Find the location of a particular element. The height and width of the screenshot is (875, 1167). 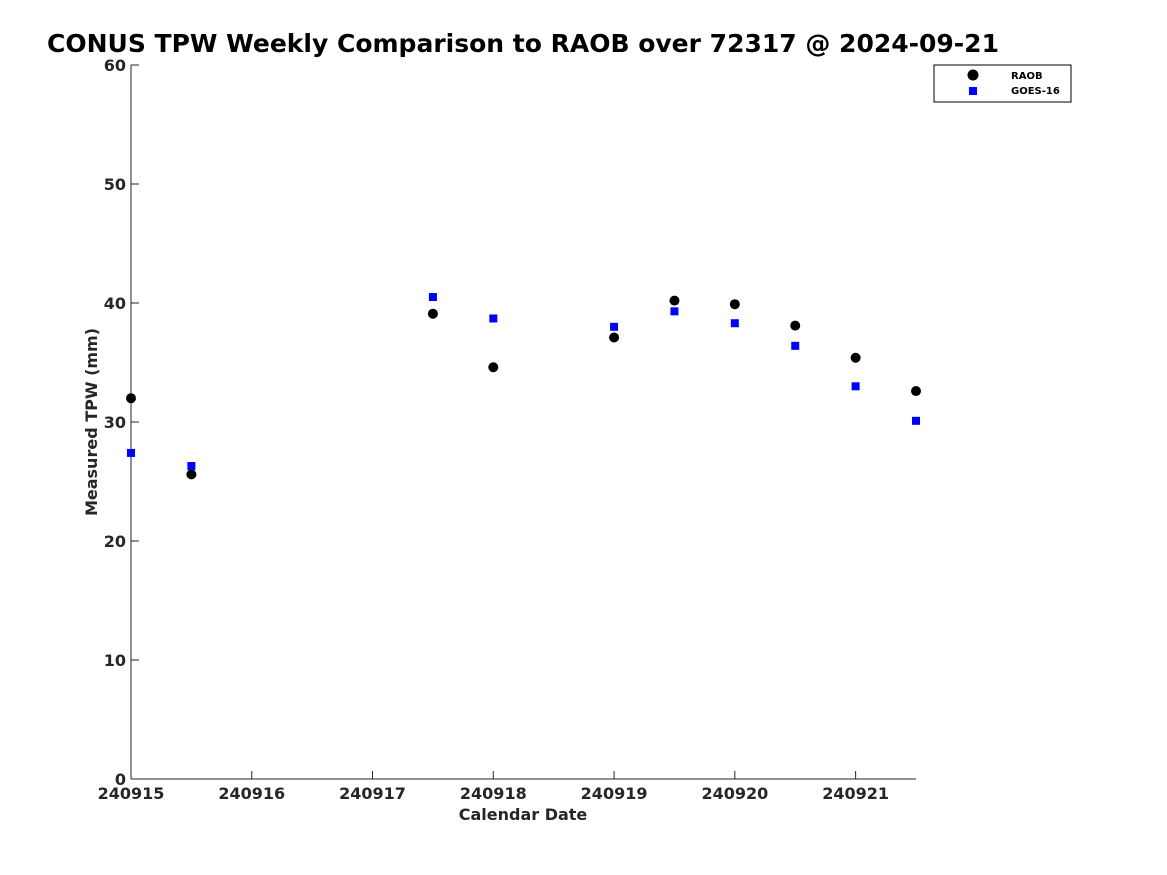

legend-box is located at coordinates (1002, 83).